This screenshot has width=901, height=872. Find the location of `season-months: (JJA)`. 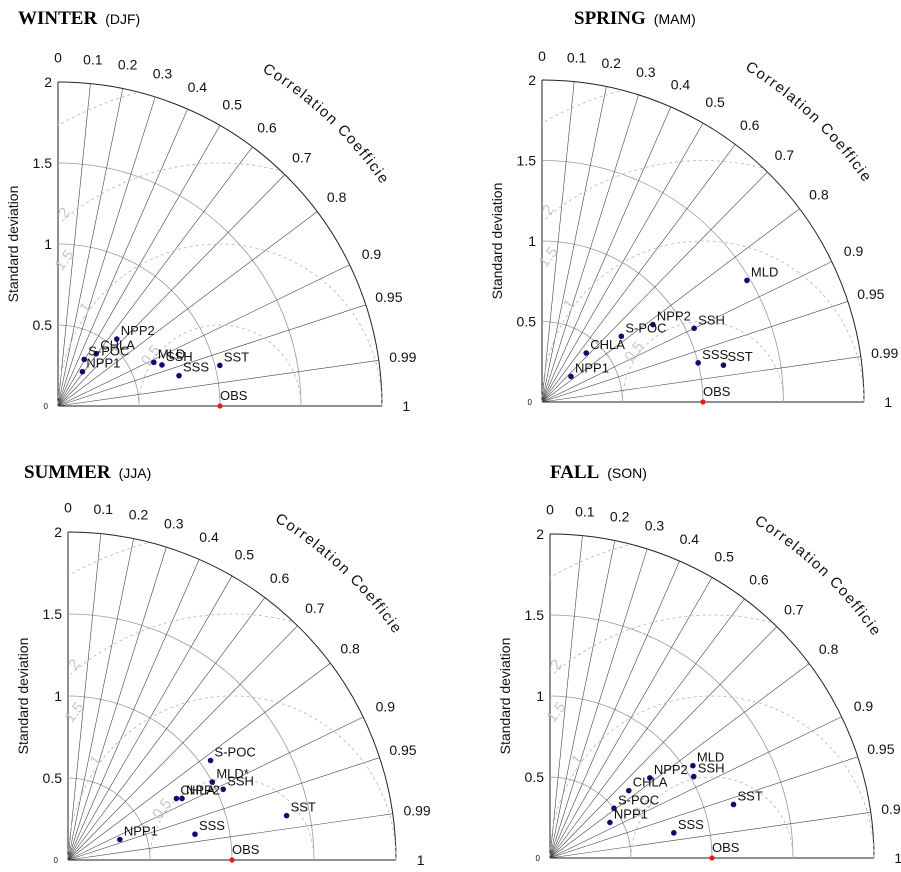

season-months: (JJA) is located at coordinates (135, 473).